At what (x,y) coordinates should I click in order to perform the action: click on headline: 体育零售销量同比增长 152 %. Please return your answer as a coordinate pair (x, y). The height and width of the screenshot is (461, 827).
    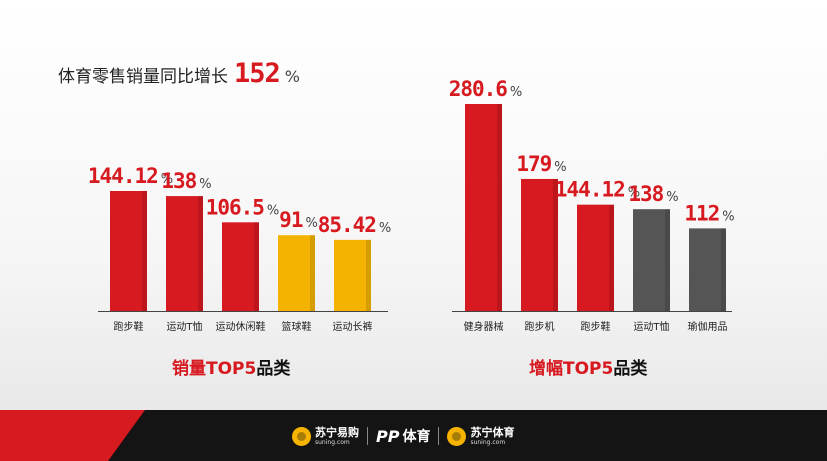
    Looking at the image, I should click on (179, 76).